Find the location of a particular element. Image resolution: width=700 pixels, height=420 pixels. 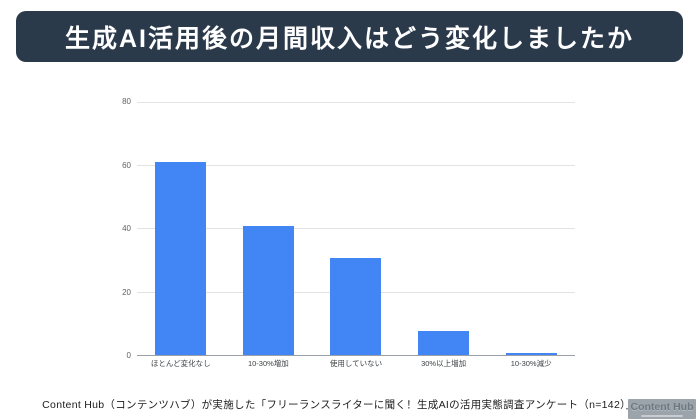

x-tick-label-4: 30%以上増加 is located at coordinates (444, 363).